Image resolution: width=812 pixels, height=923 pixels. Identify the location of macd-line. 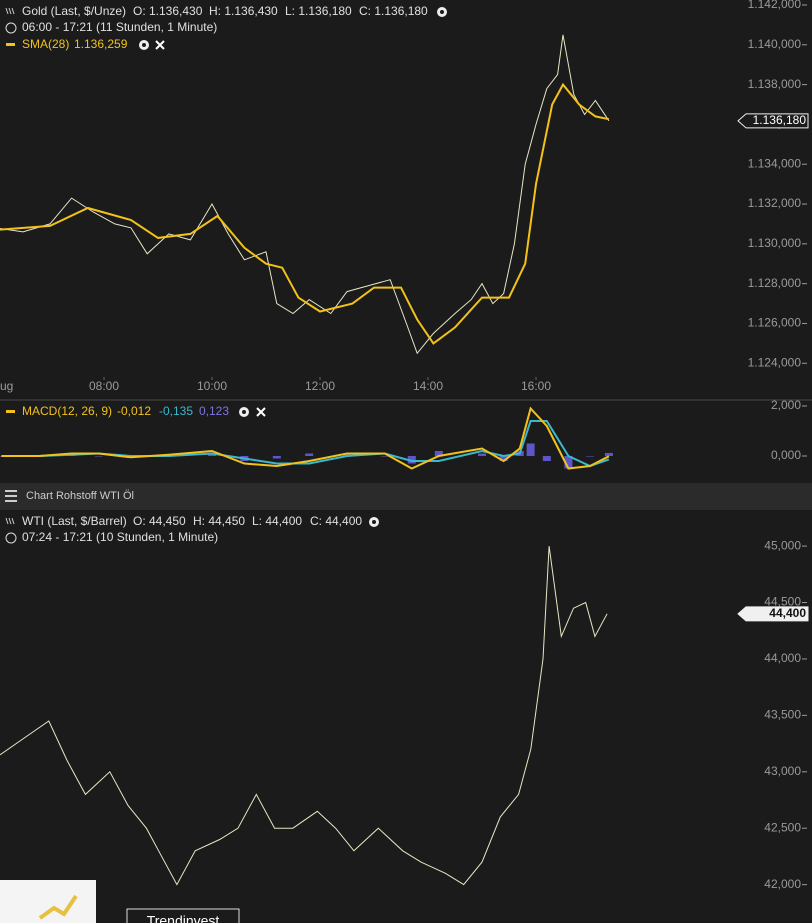
(305, 438).